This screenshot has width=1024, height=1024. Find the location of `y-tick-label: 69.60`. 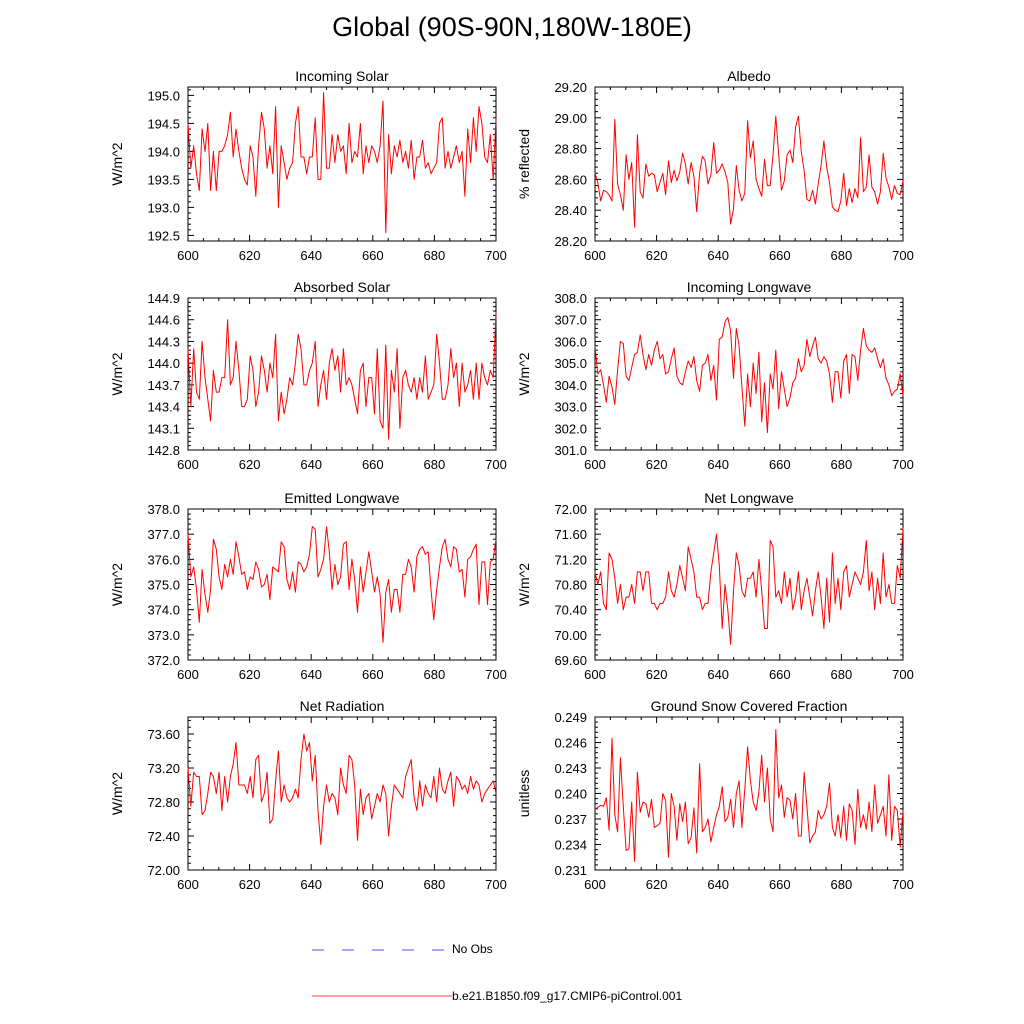

y-tick-label: 69.60 is located at coordinates (570, 660).